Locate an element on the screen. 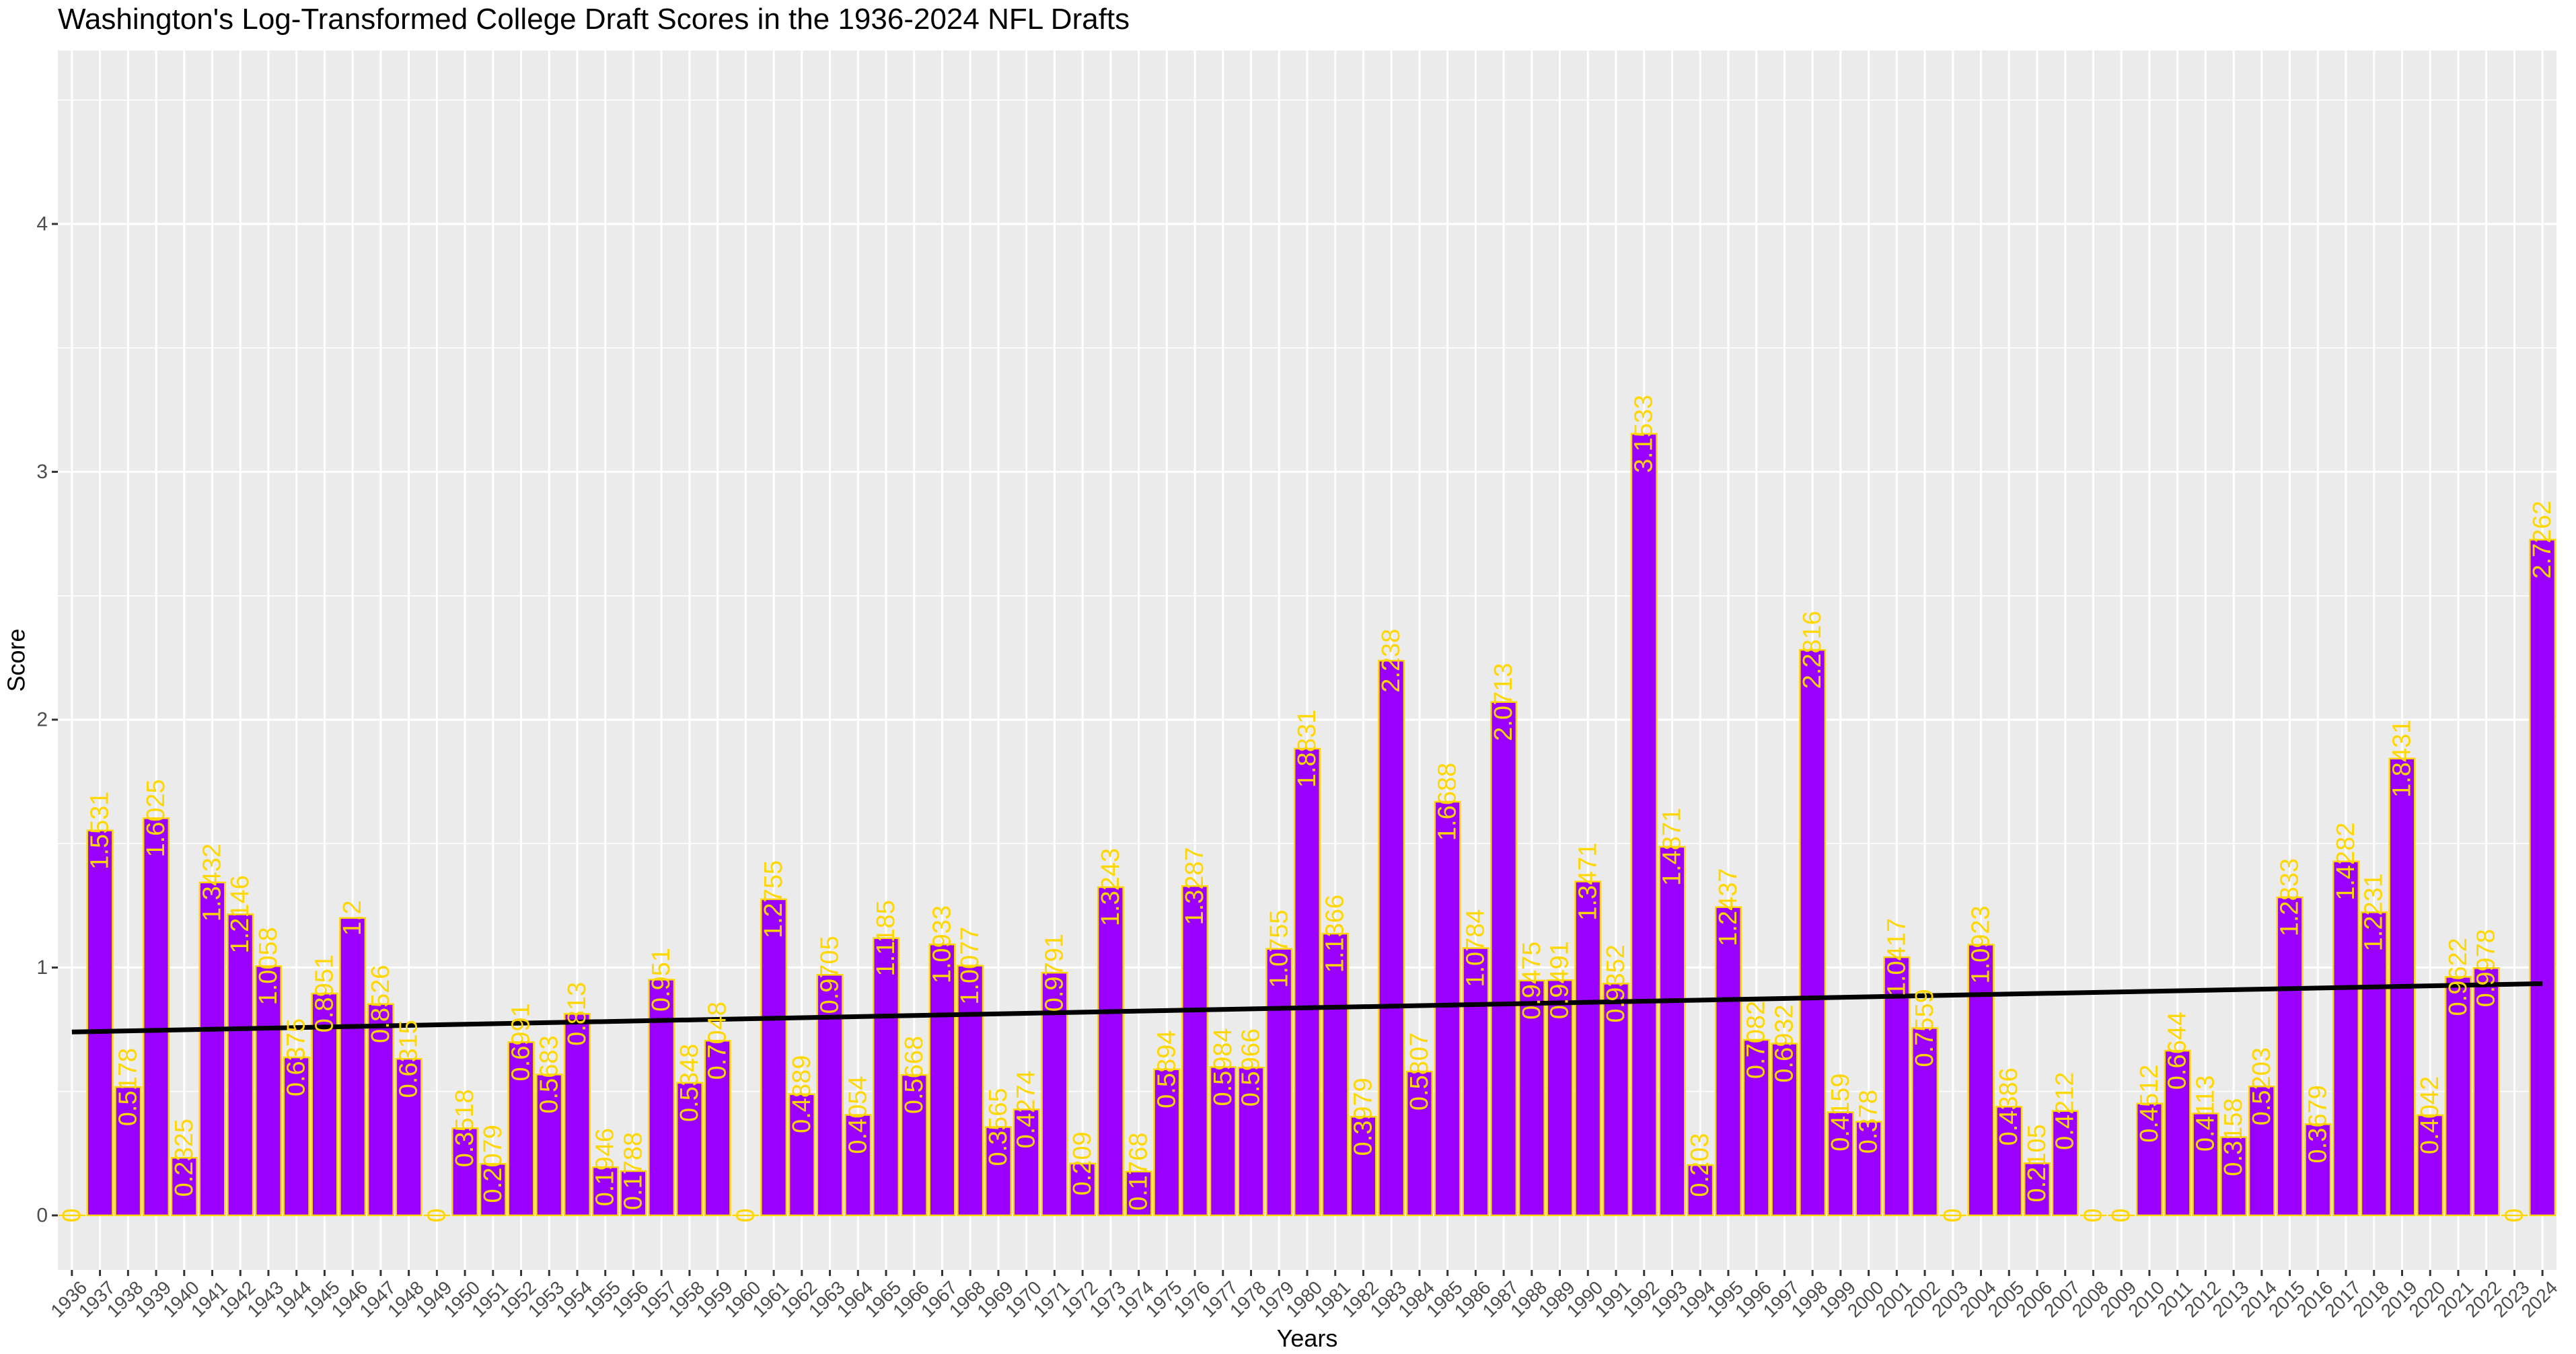  bar-value-label: 1.0755 is located at coordinates (1279, 948).